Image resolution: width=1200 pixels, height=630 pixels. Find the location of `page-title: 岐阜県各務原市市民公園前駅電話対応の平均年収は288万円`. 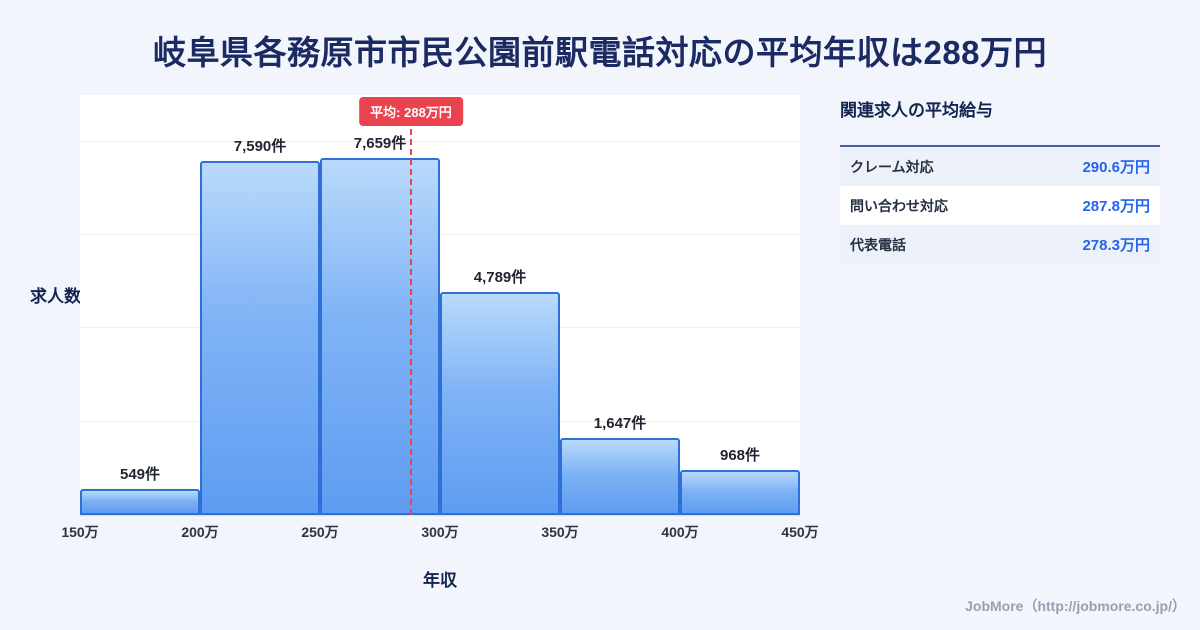

page-title: 岐阜県各務原市市民公園前駅電話対応の平均年収は288万円 is located at coordinates (600, 52).